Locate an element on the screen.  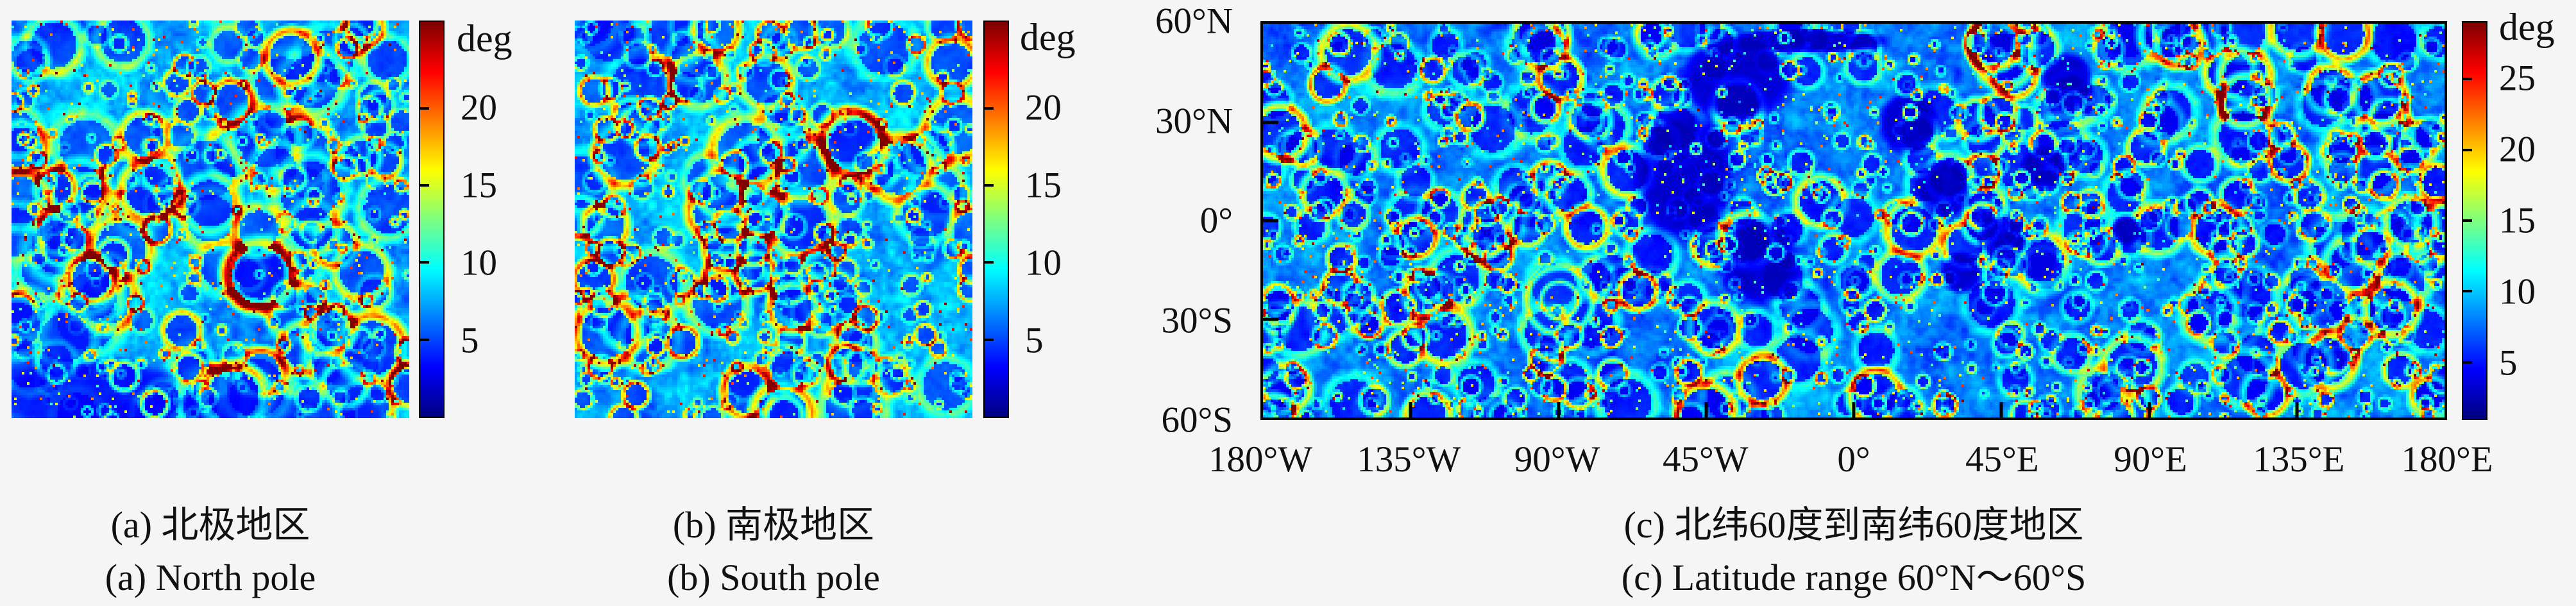
longitude-axis-labels: 180°W 135°W 90°W 45°W 0° 45°E 90°E 135°E 180°E is located at coordinates (1850, 463).